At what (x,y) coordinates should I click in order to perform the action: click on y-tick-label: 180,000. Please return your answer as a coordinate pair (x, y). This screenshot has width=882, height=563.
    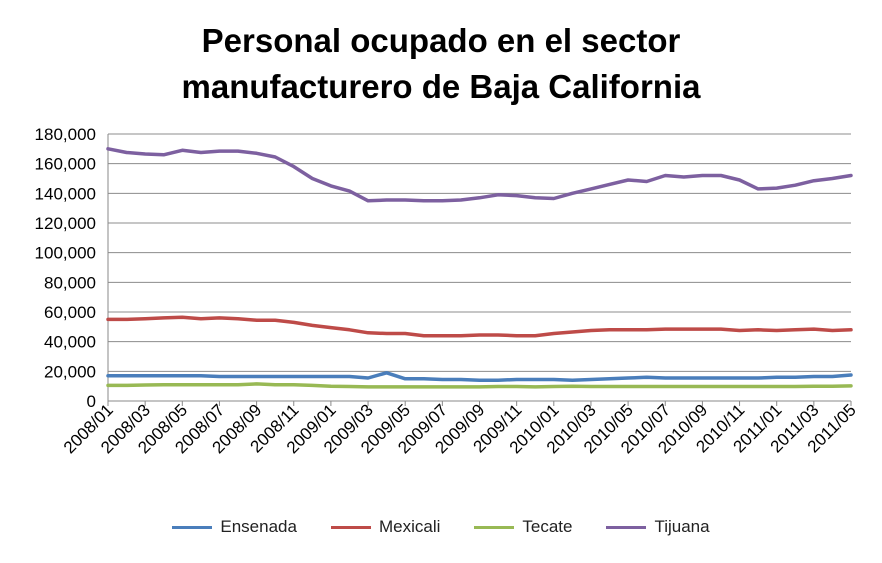
    Looking at the image, I should click on (65, 134).